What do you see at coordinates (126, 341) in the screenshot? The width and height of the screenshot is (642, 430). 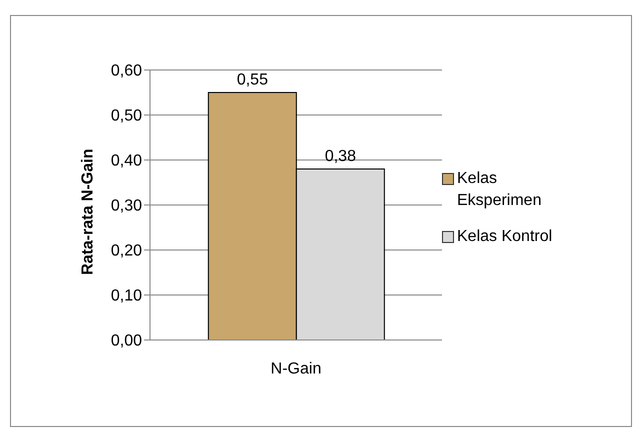 I see `y-tick-label: 0,00` at bounding box center [126, 341].